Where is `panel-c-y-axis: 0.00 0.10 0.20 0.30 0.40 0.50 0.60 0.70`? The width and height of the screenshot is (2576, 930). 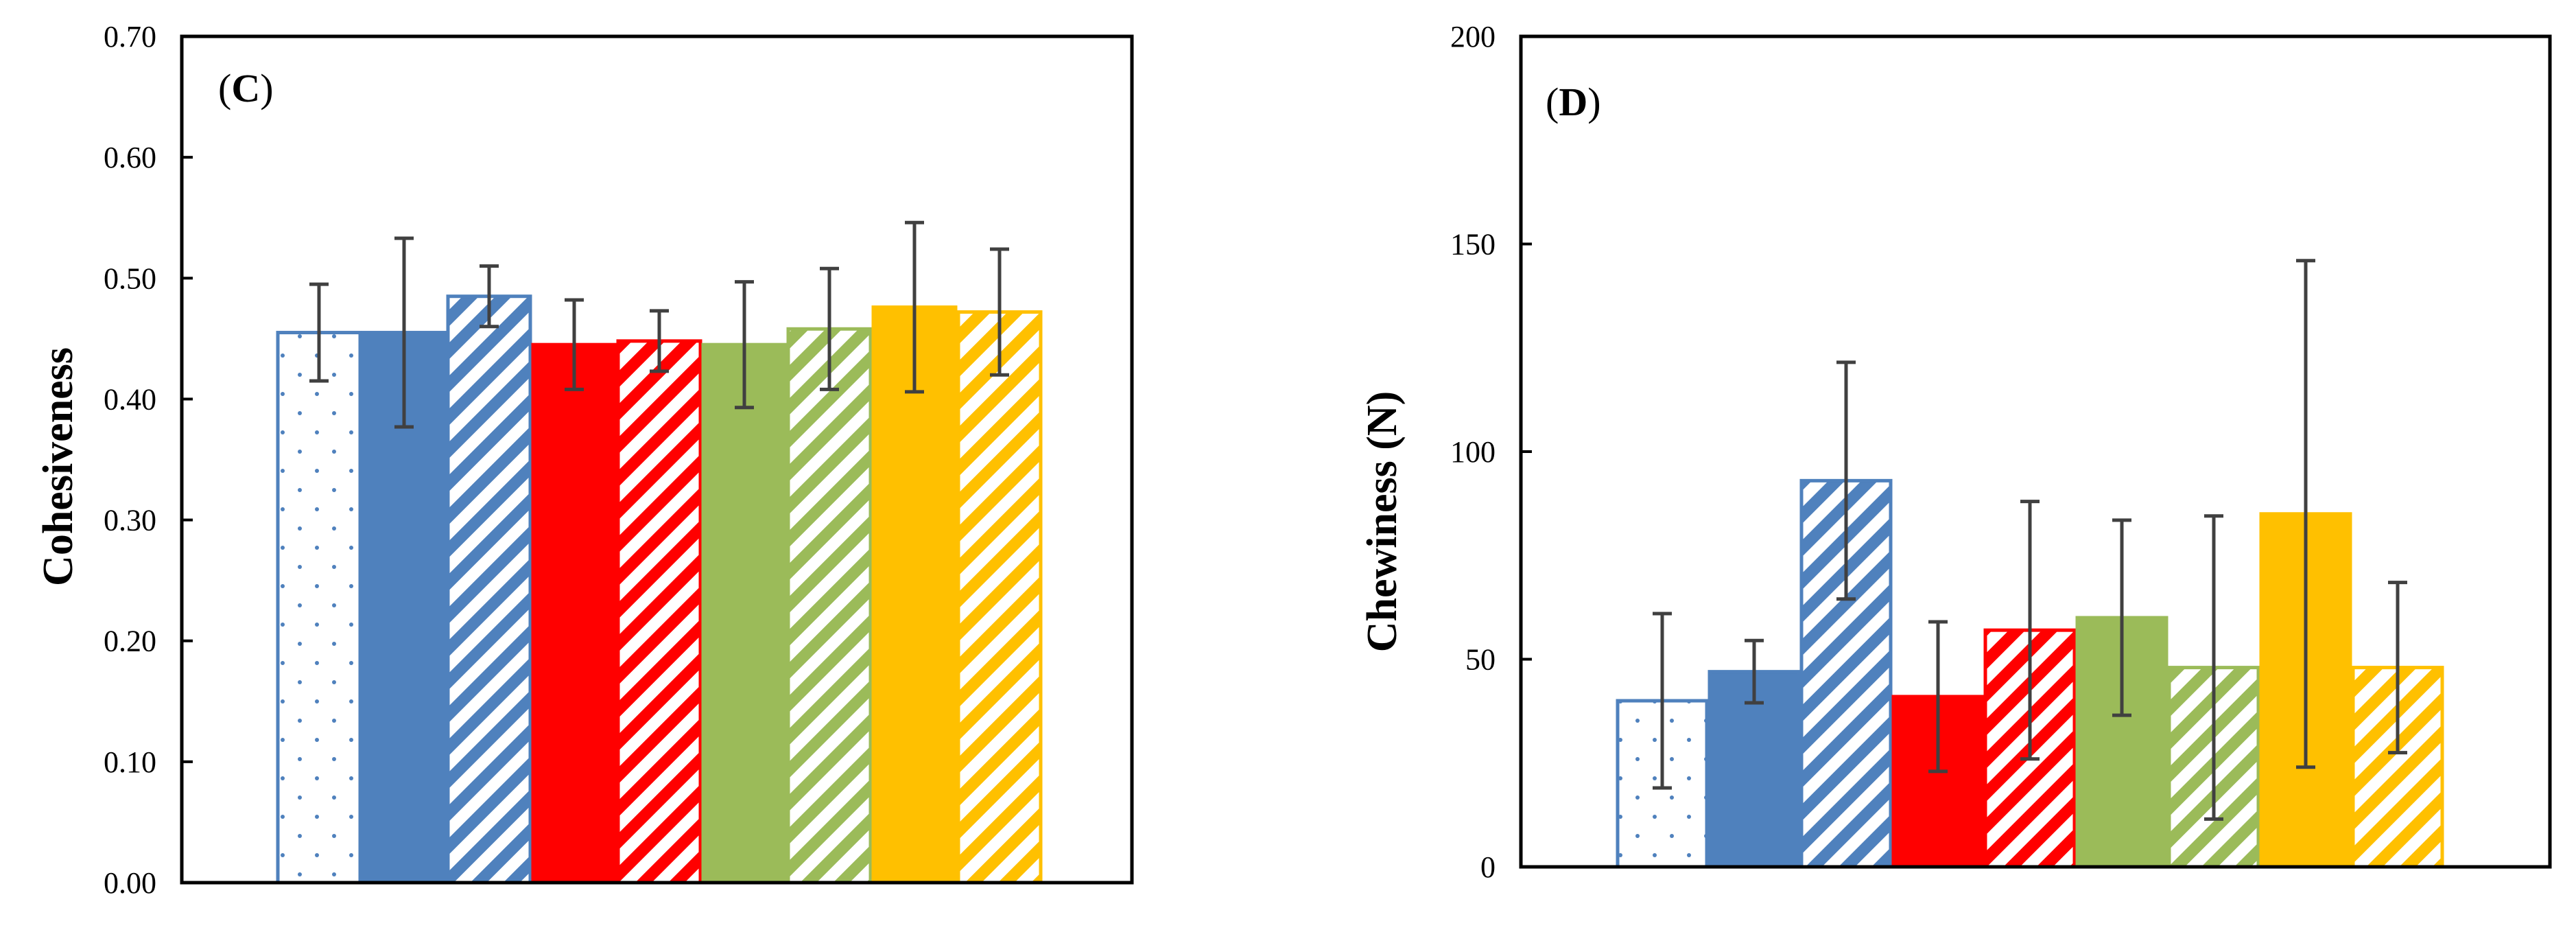
panel-c-y-axis: 0.00 0.10 0.20 0.30 0.40 0.50 0.60 0.70 is located at coordinates (148, 460).